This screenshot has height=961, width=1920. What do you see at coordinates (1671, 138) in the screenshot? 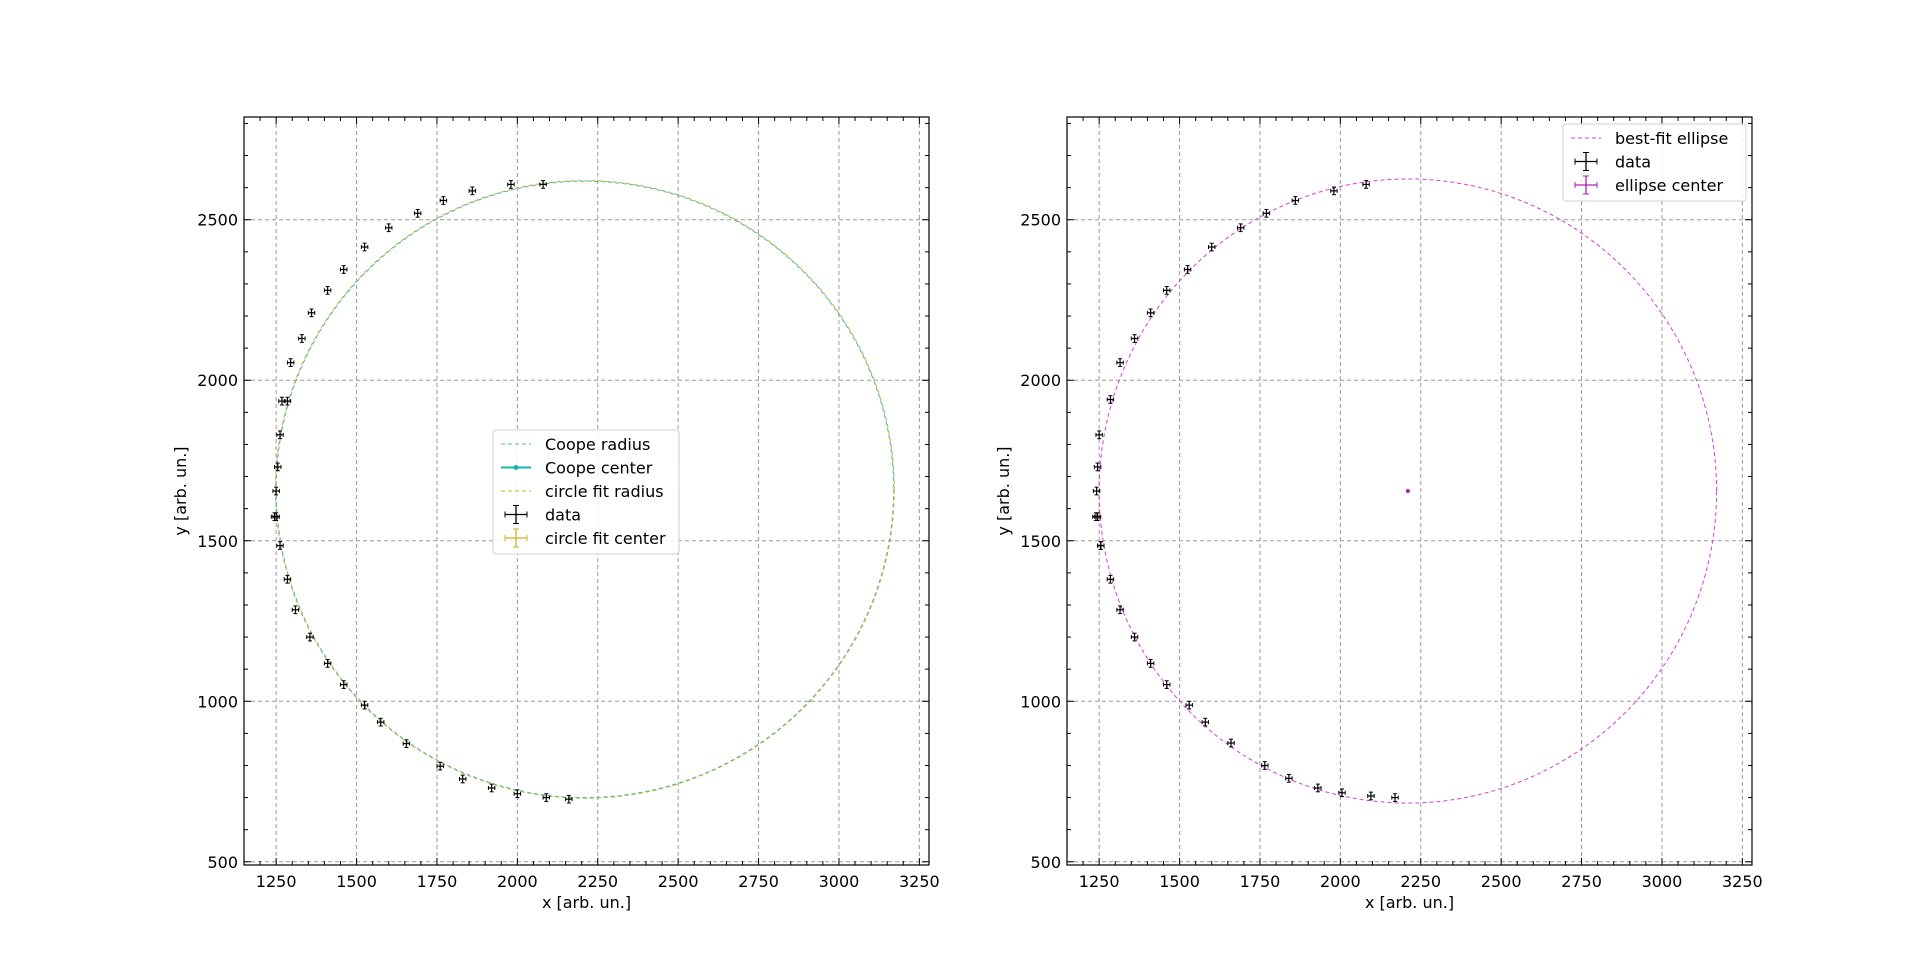
I see `legend-label: best-fit ellipse` at bounding box center [1671, 138].